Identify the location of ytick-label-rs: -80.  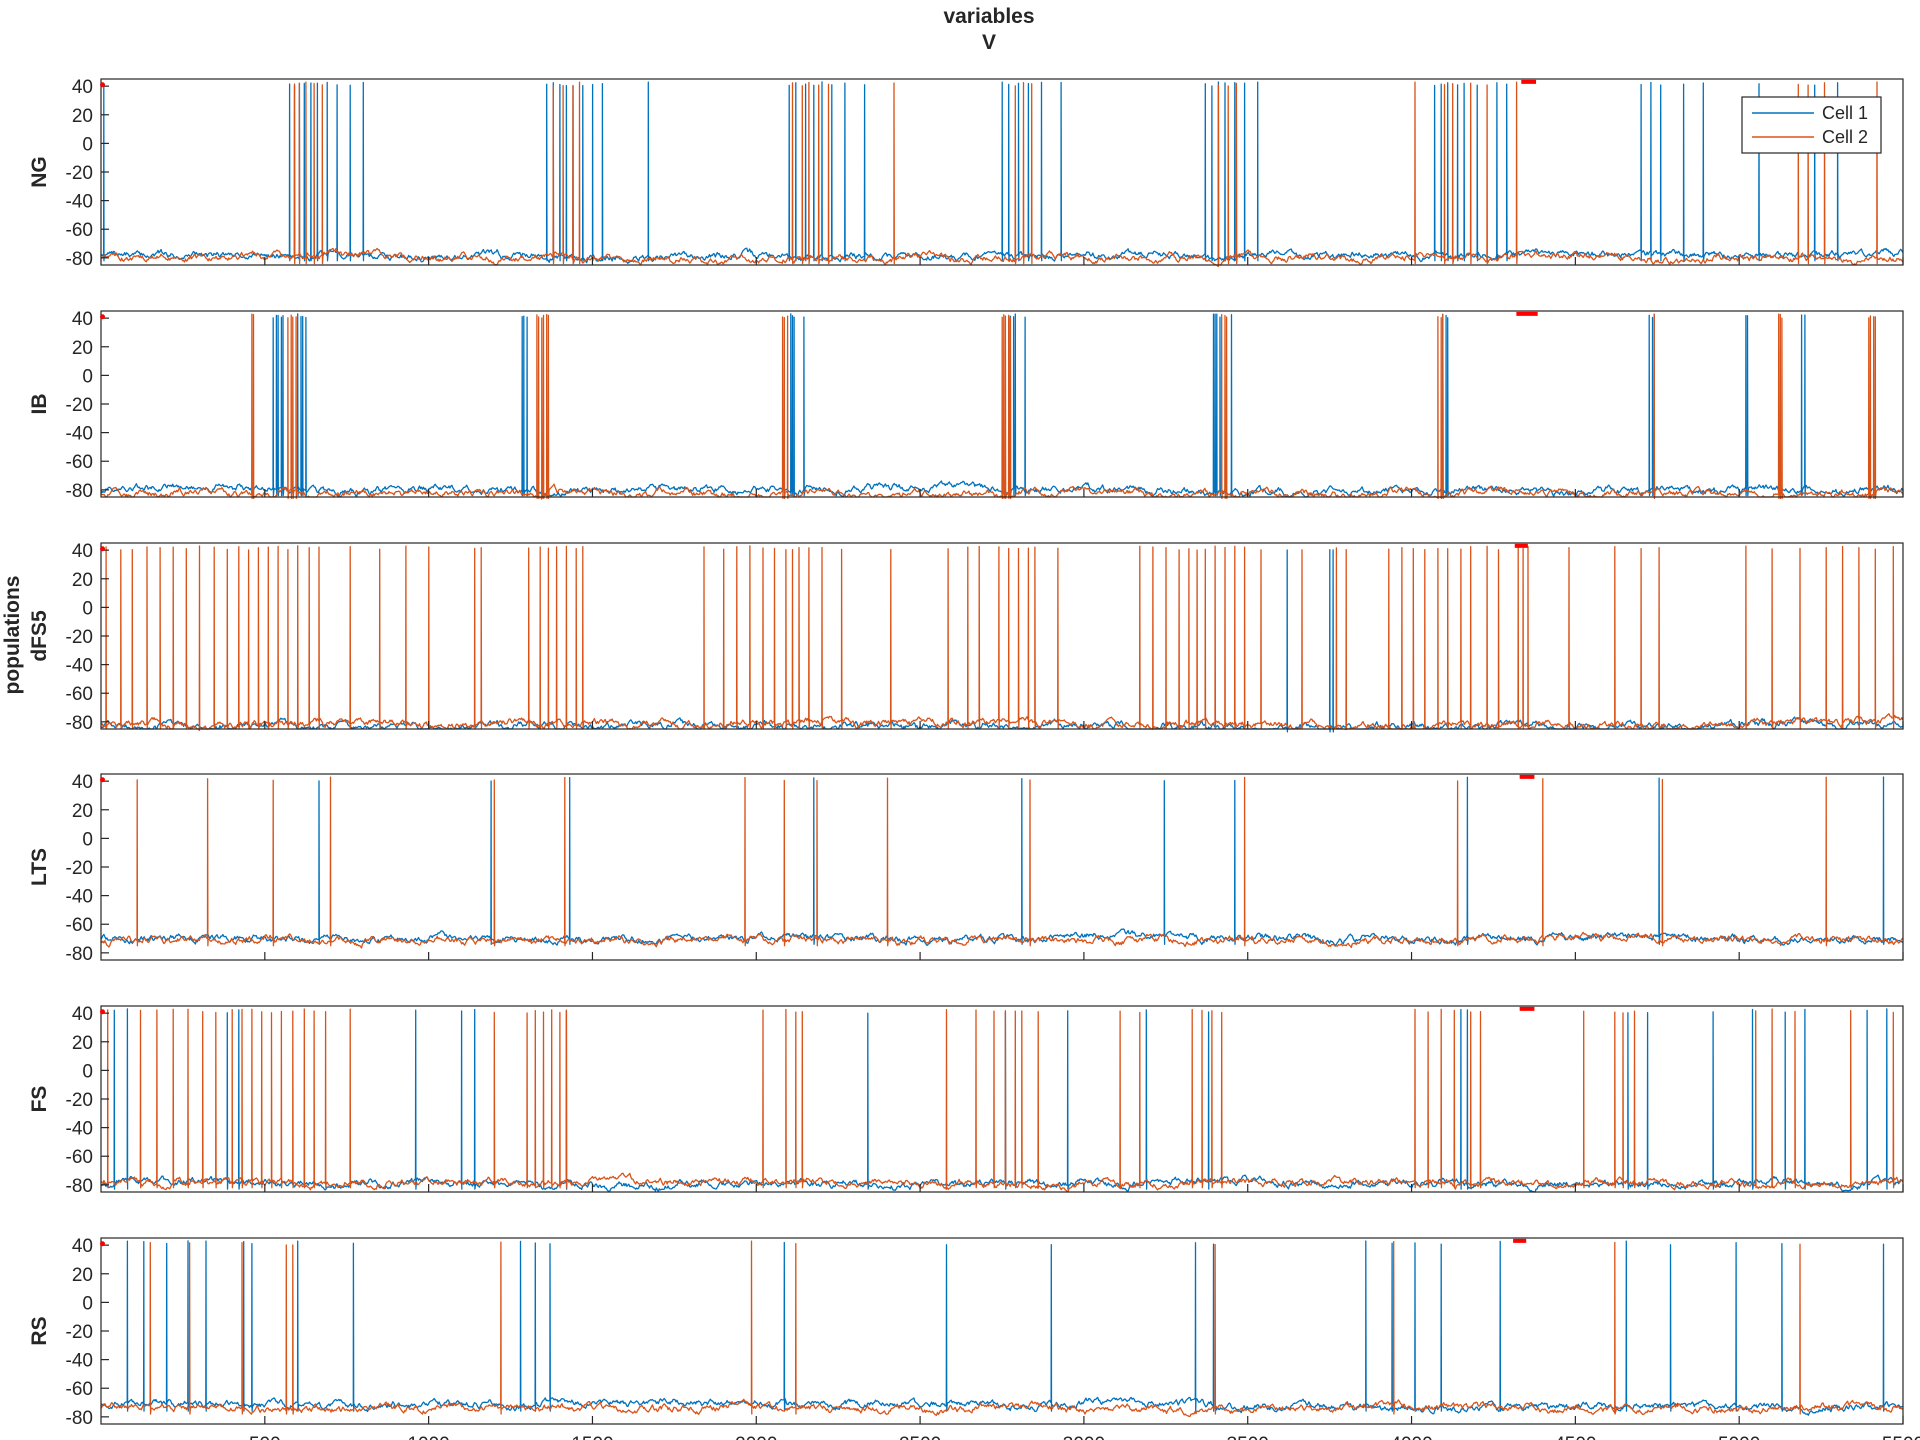
(79, 1418).